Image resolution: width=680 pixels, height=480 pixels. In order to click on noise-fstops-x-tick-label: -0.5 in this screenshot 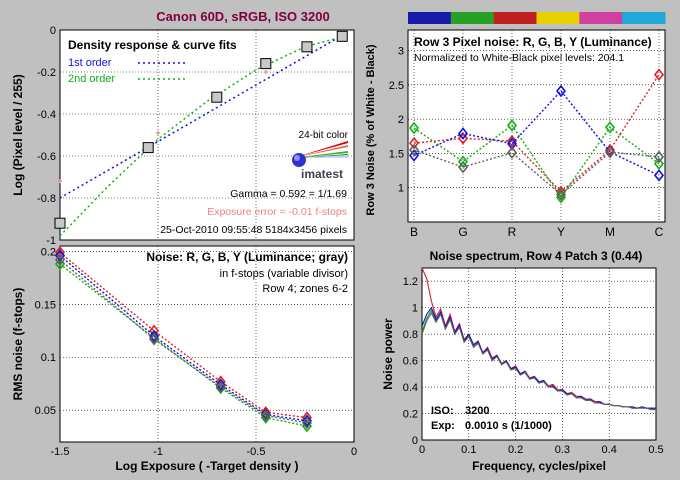, I will do `click(256, 452)`.